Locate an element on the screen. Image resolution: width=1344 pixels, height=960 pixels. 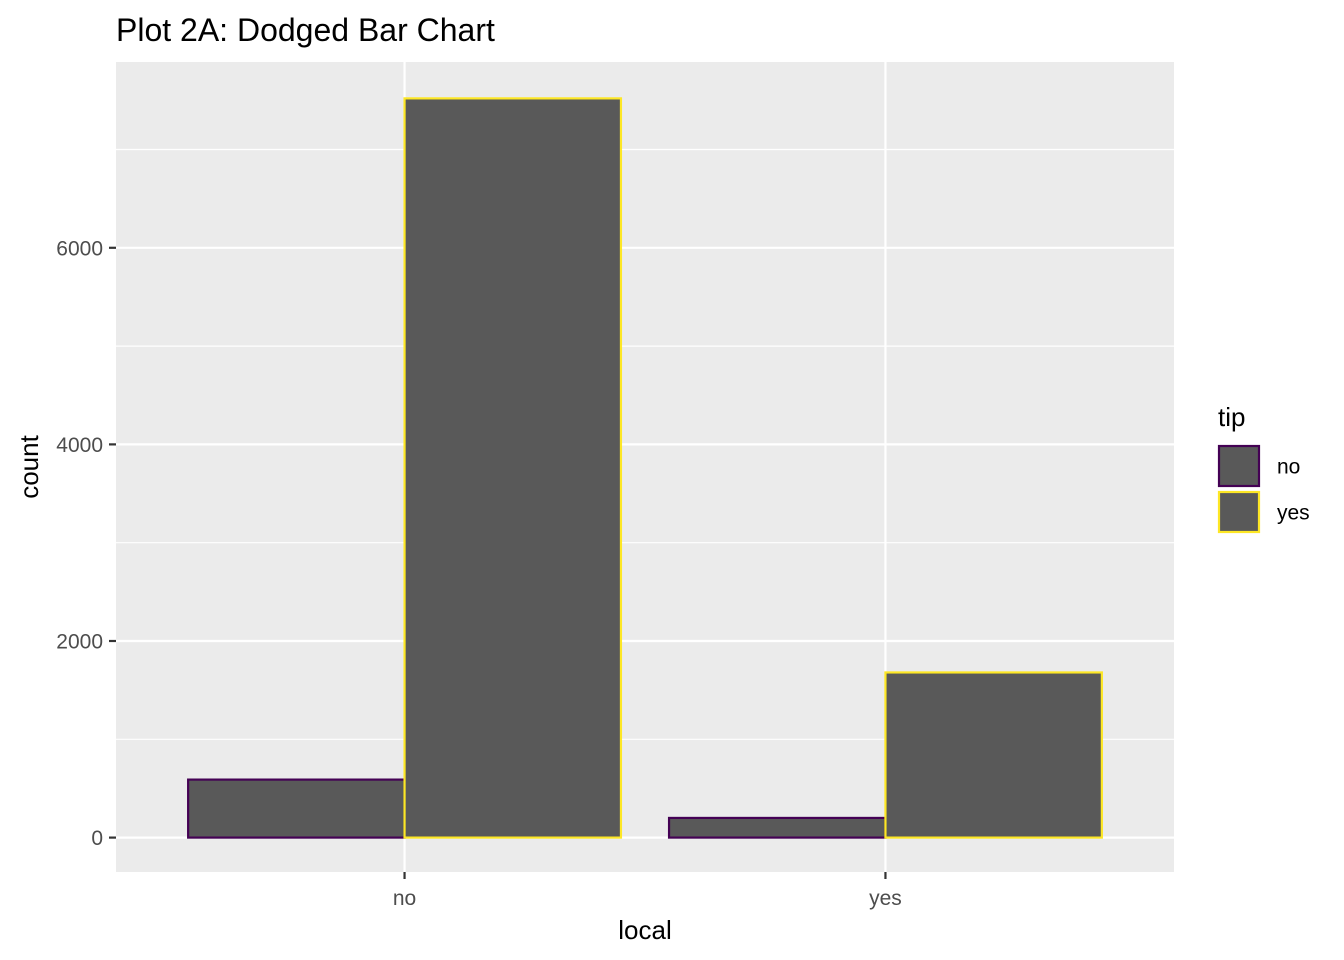
x-tick-label: yes is located at coordinates (885, 898).